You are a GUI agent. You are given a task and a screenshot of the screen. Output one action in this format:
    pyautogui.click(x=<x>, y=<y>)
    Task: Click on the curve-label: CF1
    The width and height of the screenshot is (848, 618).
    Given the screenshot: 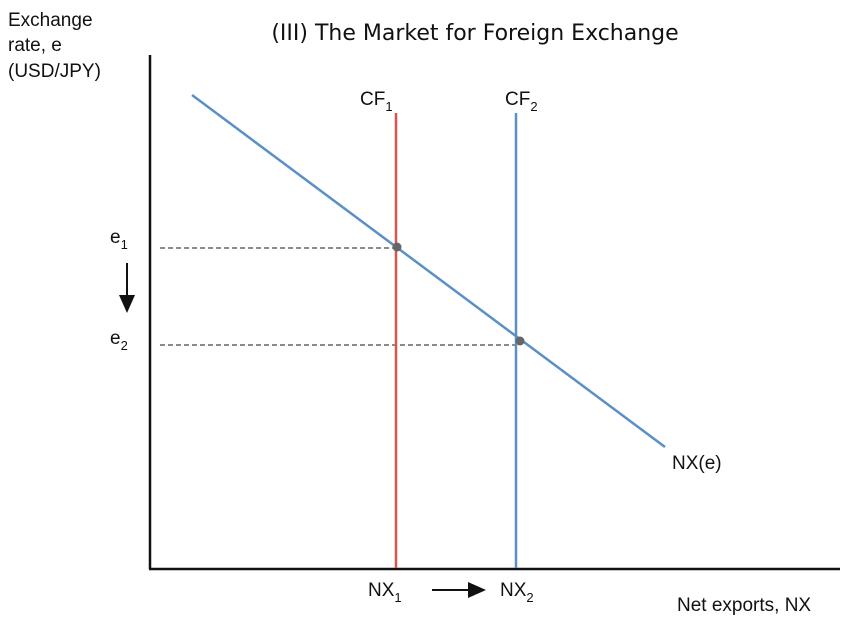 What is the action you would take?
    pyautogui.click(x=376, y=101)
    